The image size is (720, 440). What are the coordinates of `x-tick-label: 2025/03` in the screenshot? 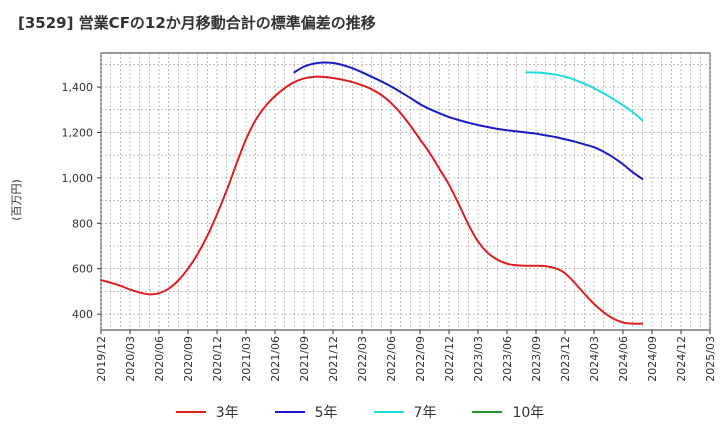 It's located at (710, 359).